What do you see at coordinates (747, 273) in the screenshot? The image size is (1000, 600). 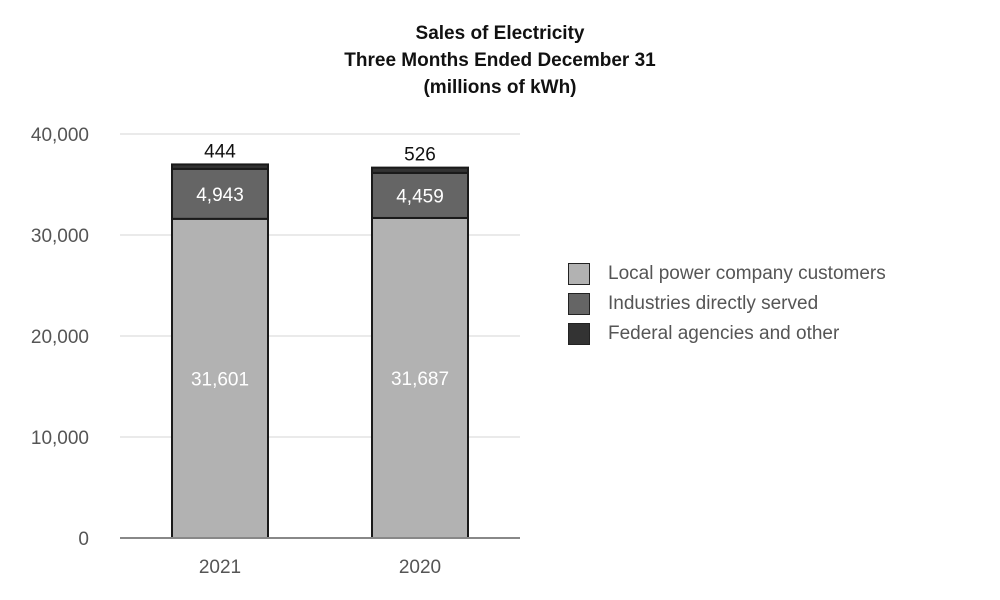 I see `legend-label-local-power: Local power company customers` at bounding box center [747, 273].